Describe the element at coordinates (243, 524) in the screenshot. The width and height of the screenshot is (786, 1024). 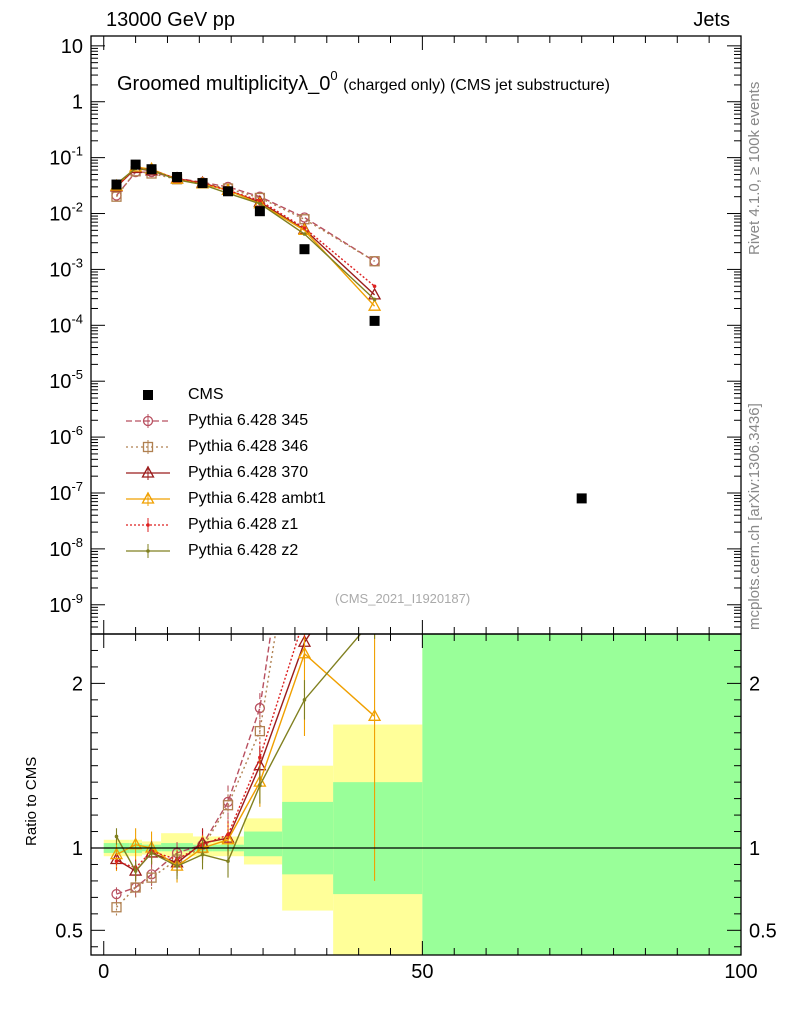
I see `legend-label-z1: Pythia 6.428 z1` at that location.